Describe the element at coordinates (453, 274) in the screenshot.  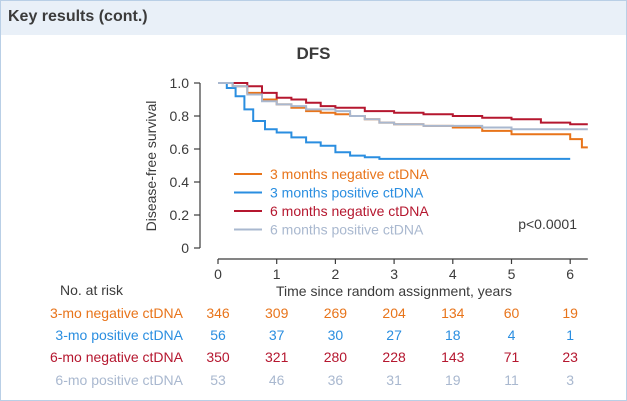
I see `x-tick-label: 4` at that location.